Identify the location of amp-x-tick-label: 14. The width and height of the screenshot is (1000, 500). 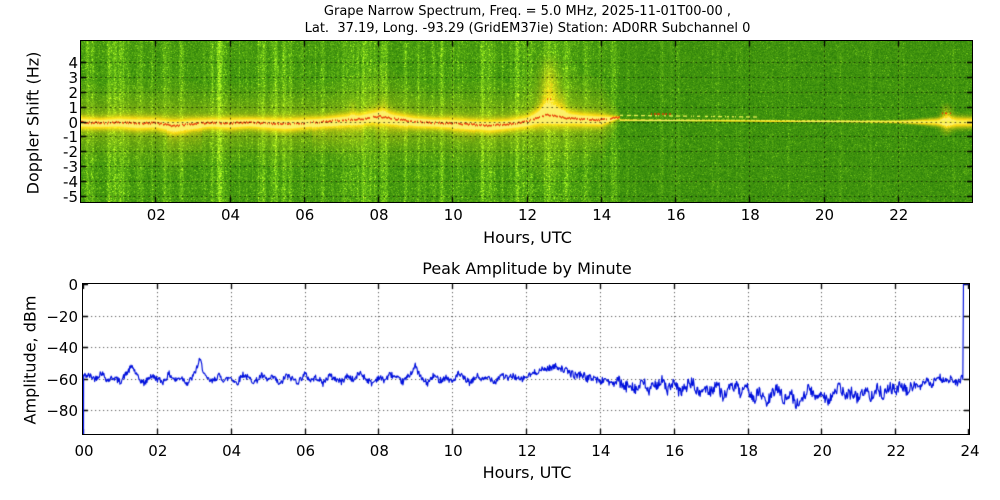
(601, 451).